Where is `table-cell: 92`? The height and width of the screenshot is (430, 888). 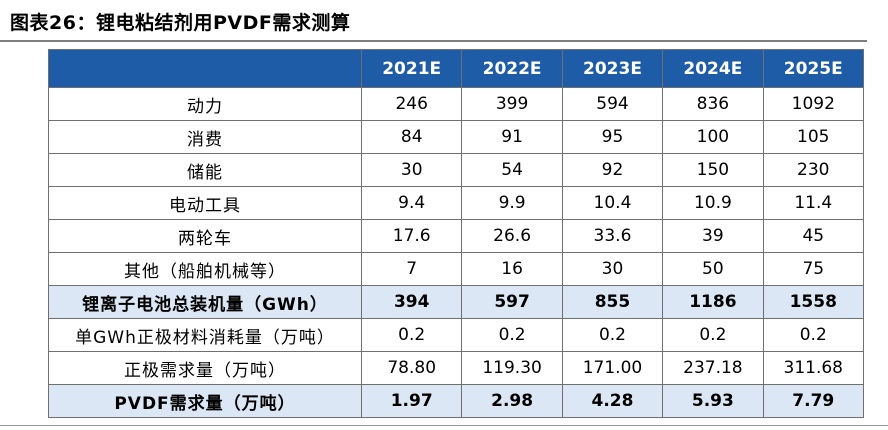 table-cell: 92 is located at coordinates (612, 170).